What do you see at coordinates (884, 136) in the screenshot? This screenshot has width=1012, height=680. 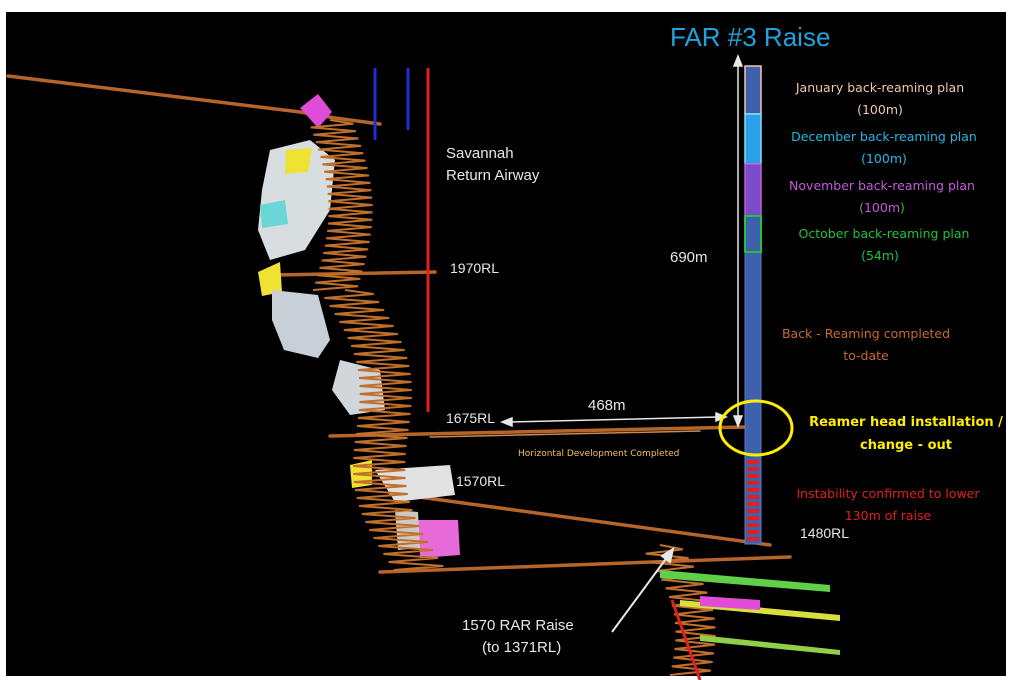 I see `label-december-1: December back-reaming plan` at bounding box center [884, 136].